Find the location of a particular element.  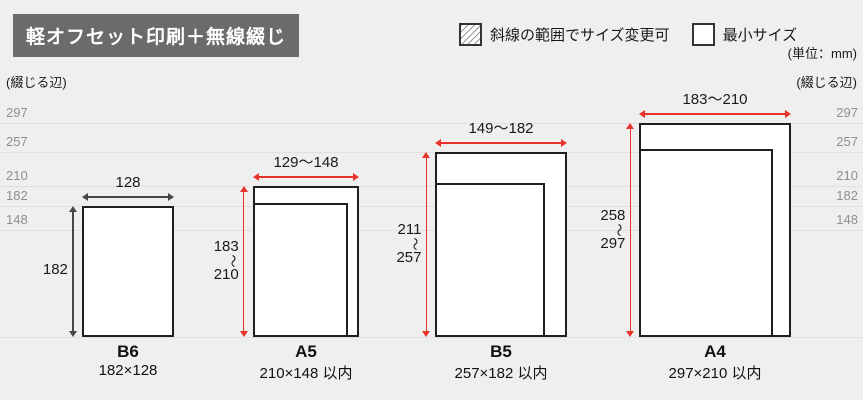

axis-tick-left: 297 is located at coordinates (17, 113).